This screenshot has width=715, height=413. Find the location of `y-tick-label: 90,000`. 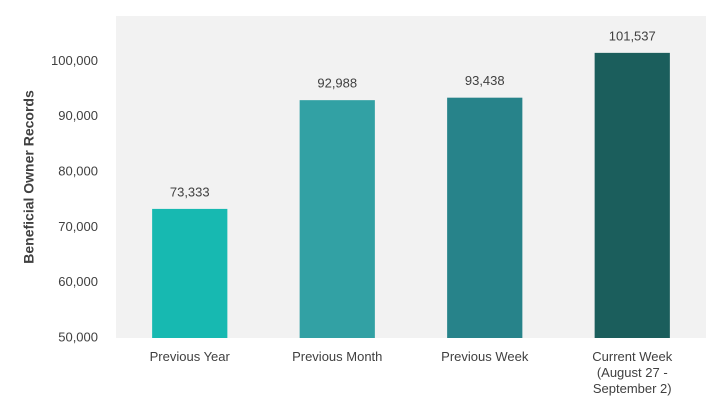

y-tick-label: 90,000 is located at coordinates (78, 115).